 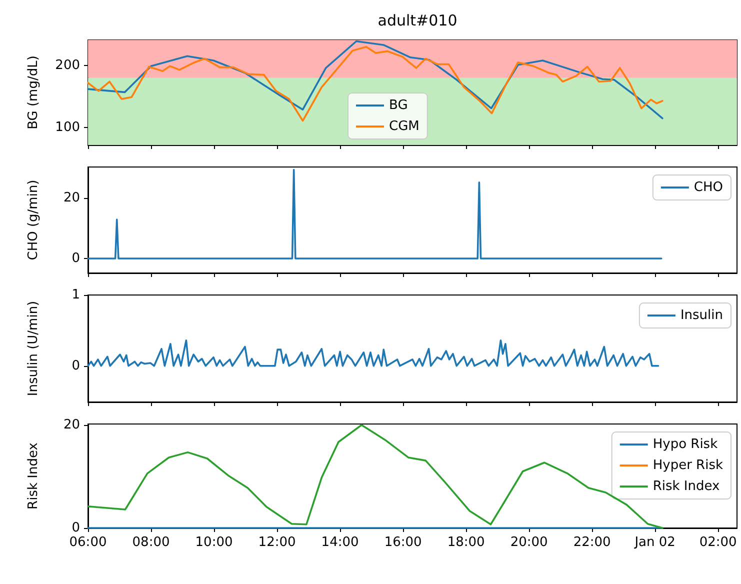 What do you see at coordinates (33, 220) in the screenshot?
I see `y-axis-title: CHO (g/min)` at bounding box center [33, 220].